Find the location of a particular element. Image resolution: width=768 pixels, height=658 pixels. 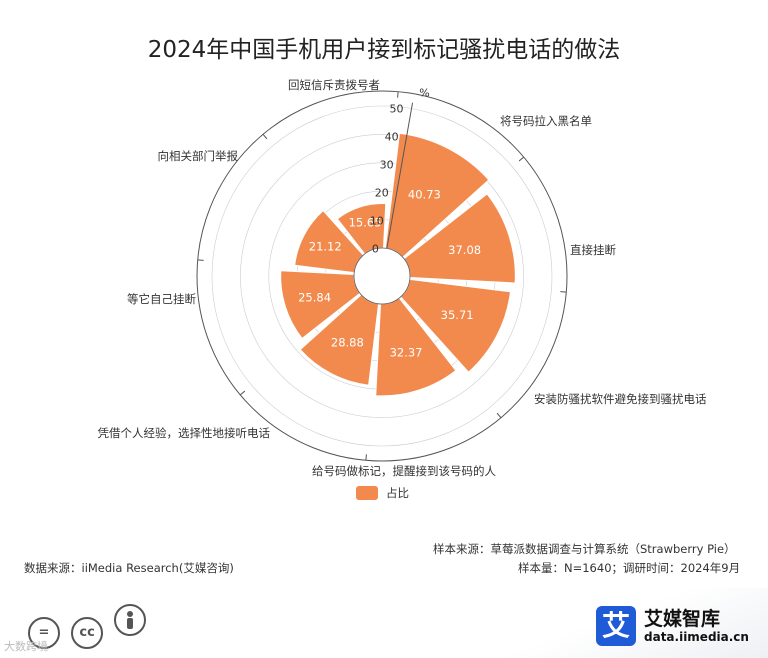

value-label-2: 37.08 is located at coordinates (464, 250).